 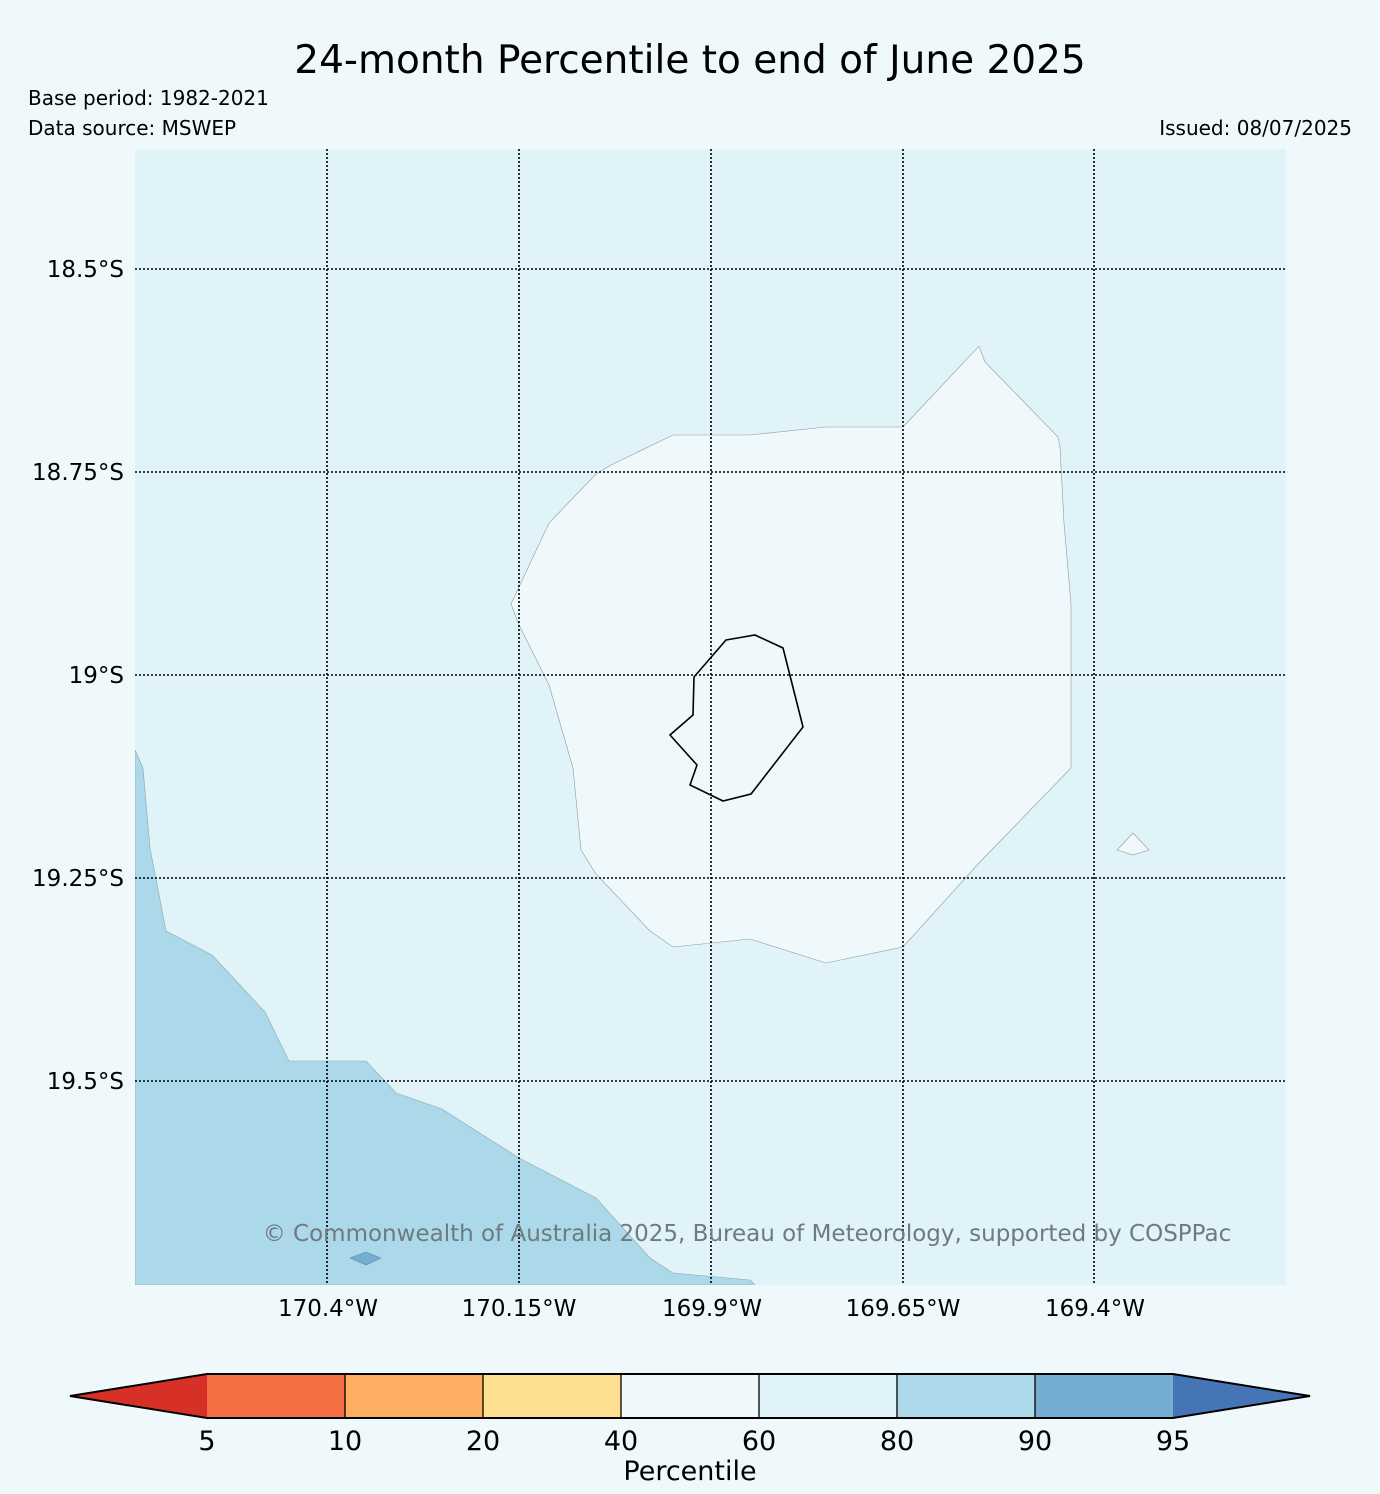 I want to click on lon-label: 169.65°W, so click(x=903, y=1309).